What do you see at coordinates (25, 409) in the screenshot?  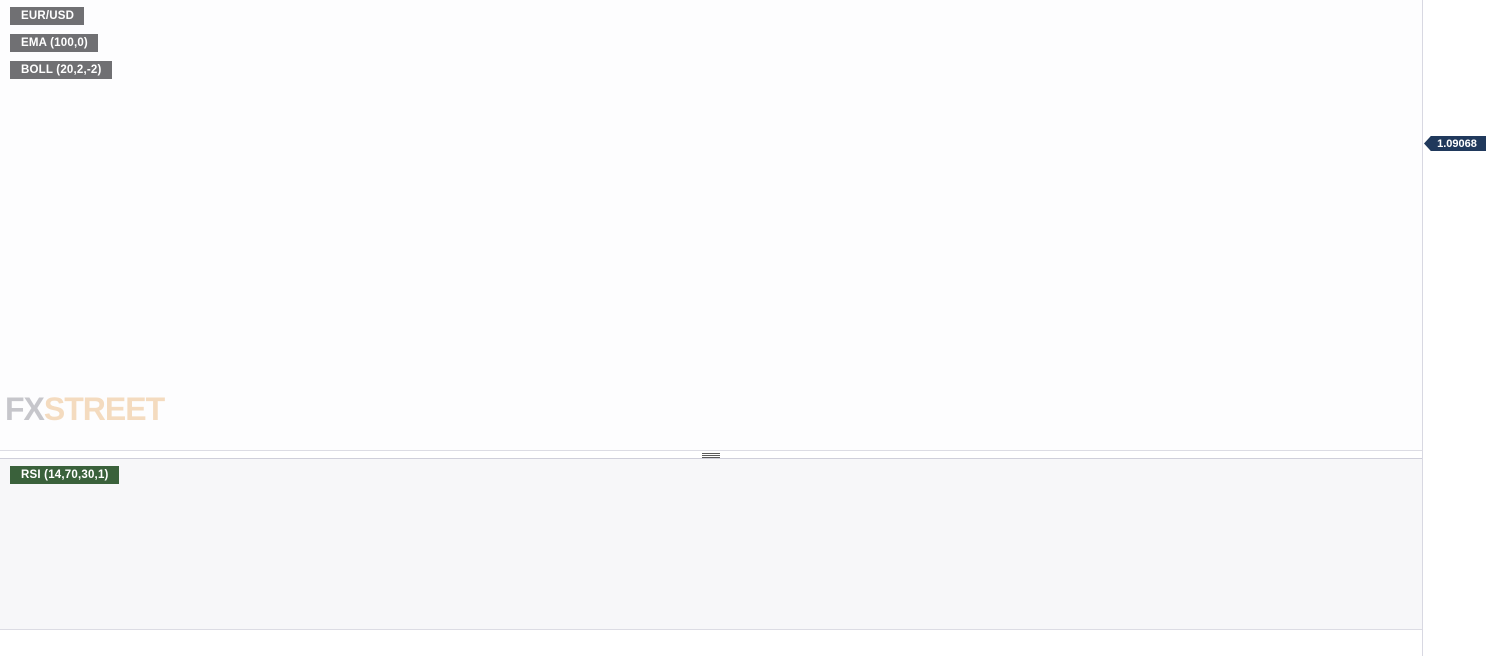 I see `watermark-fx: FX` at bounding box center [25, 409].